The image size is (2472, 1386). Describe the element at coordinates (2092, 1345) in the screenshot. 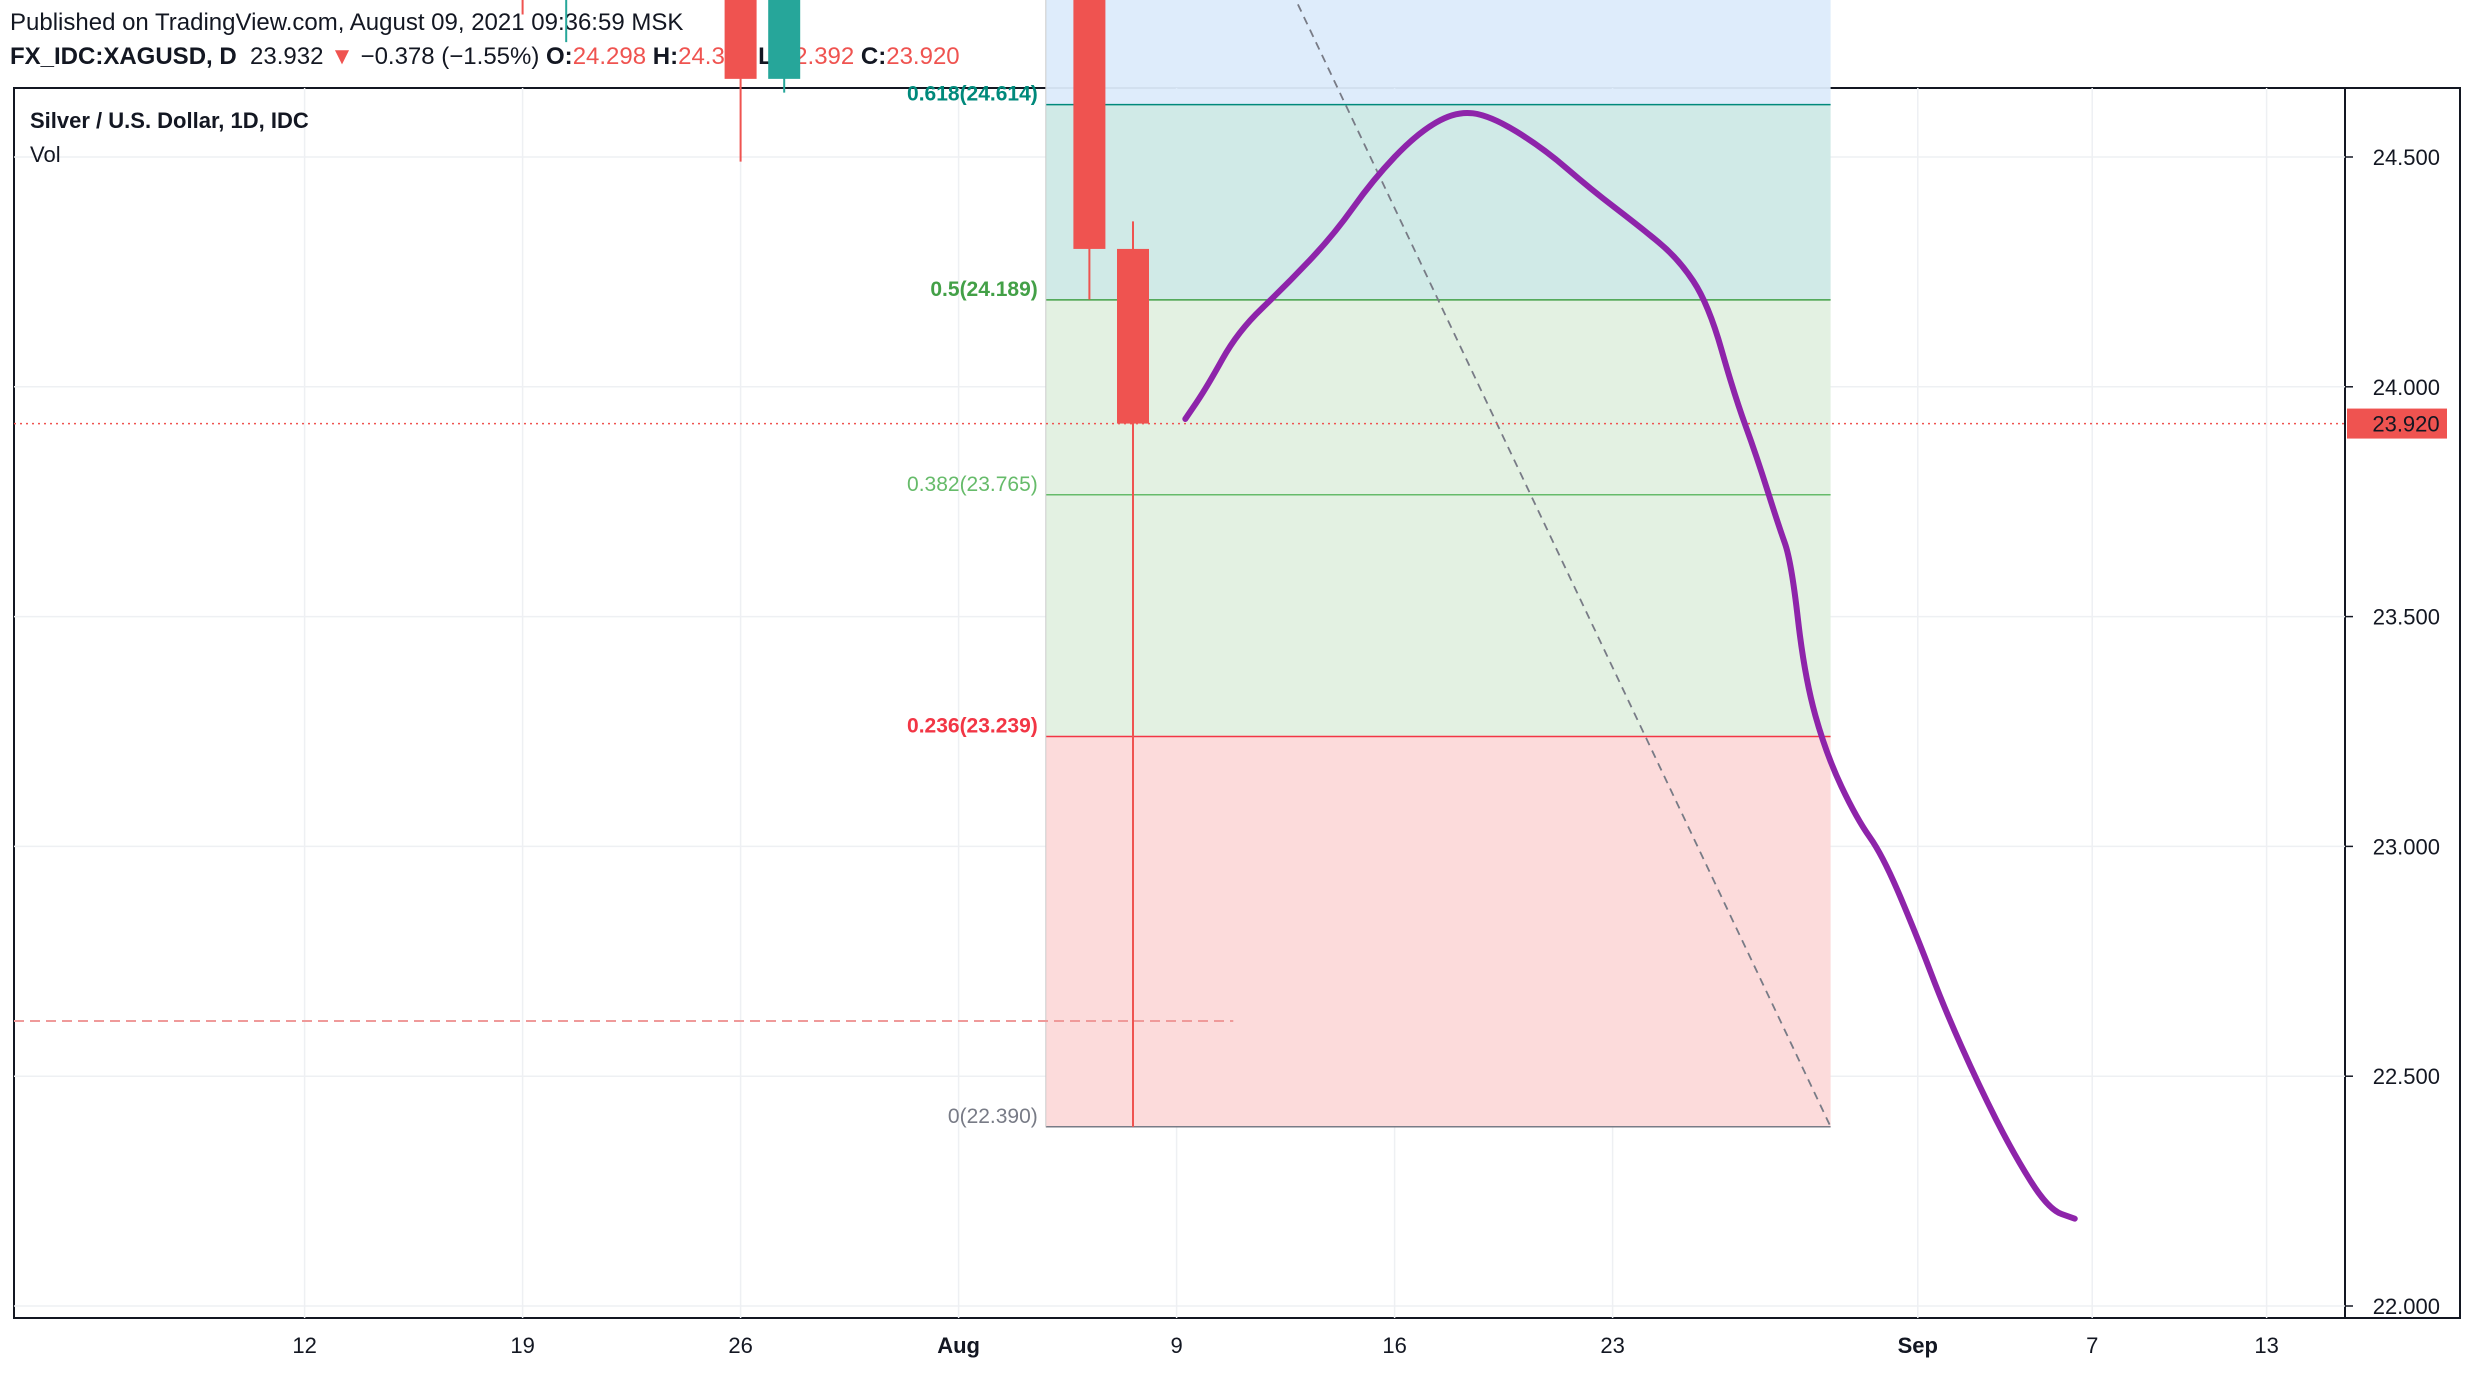

I see `x-tick-label: 7` at that location.